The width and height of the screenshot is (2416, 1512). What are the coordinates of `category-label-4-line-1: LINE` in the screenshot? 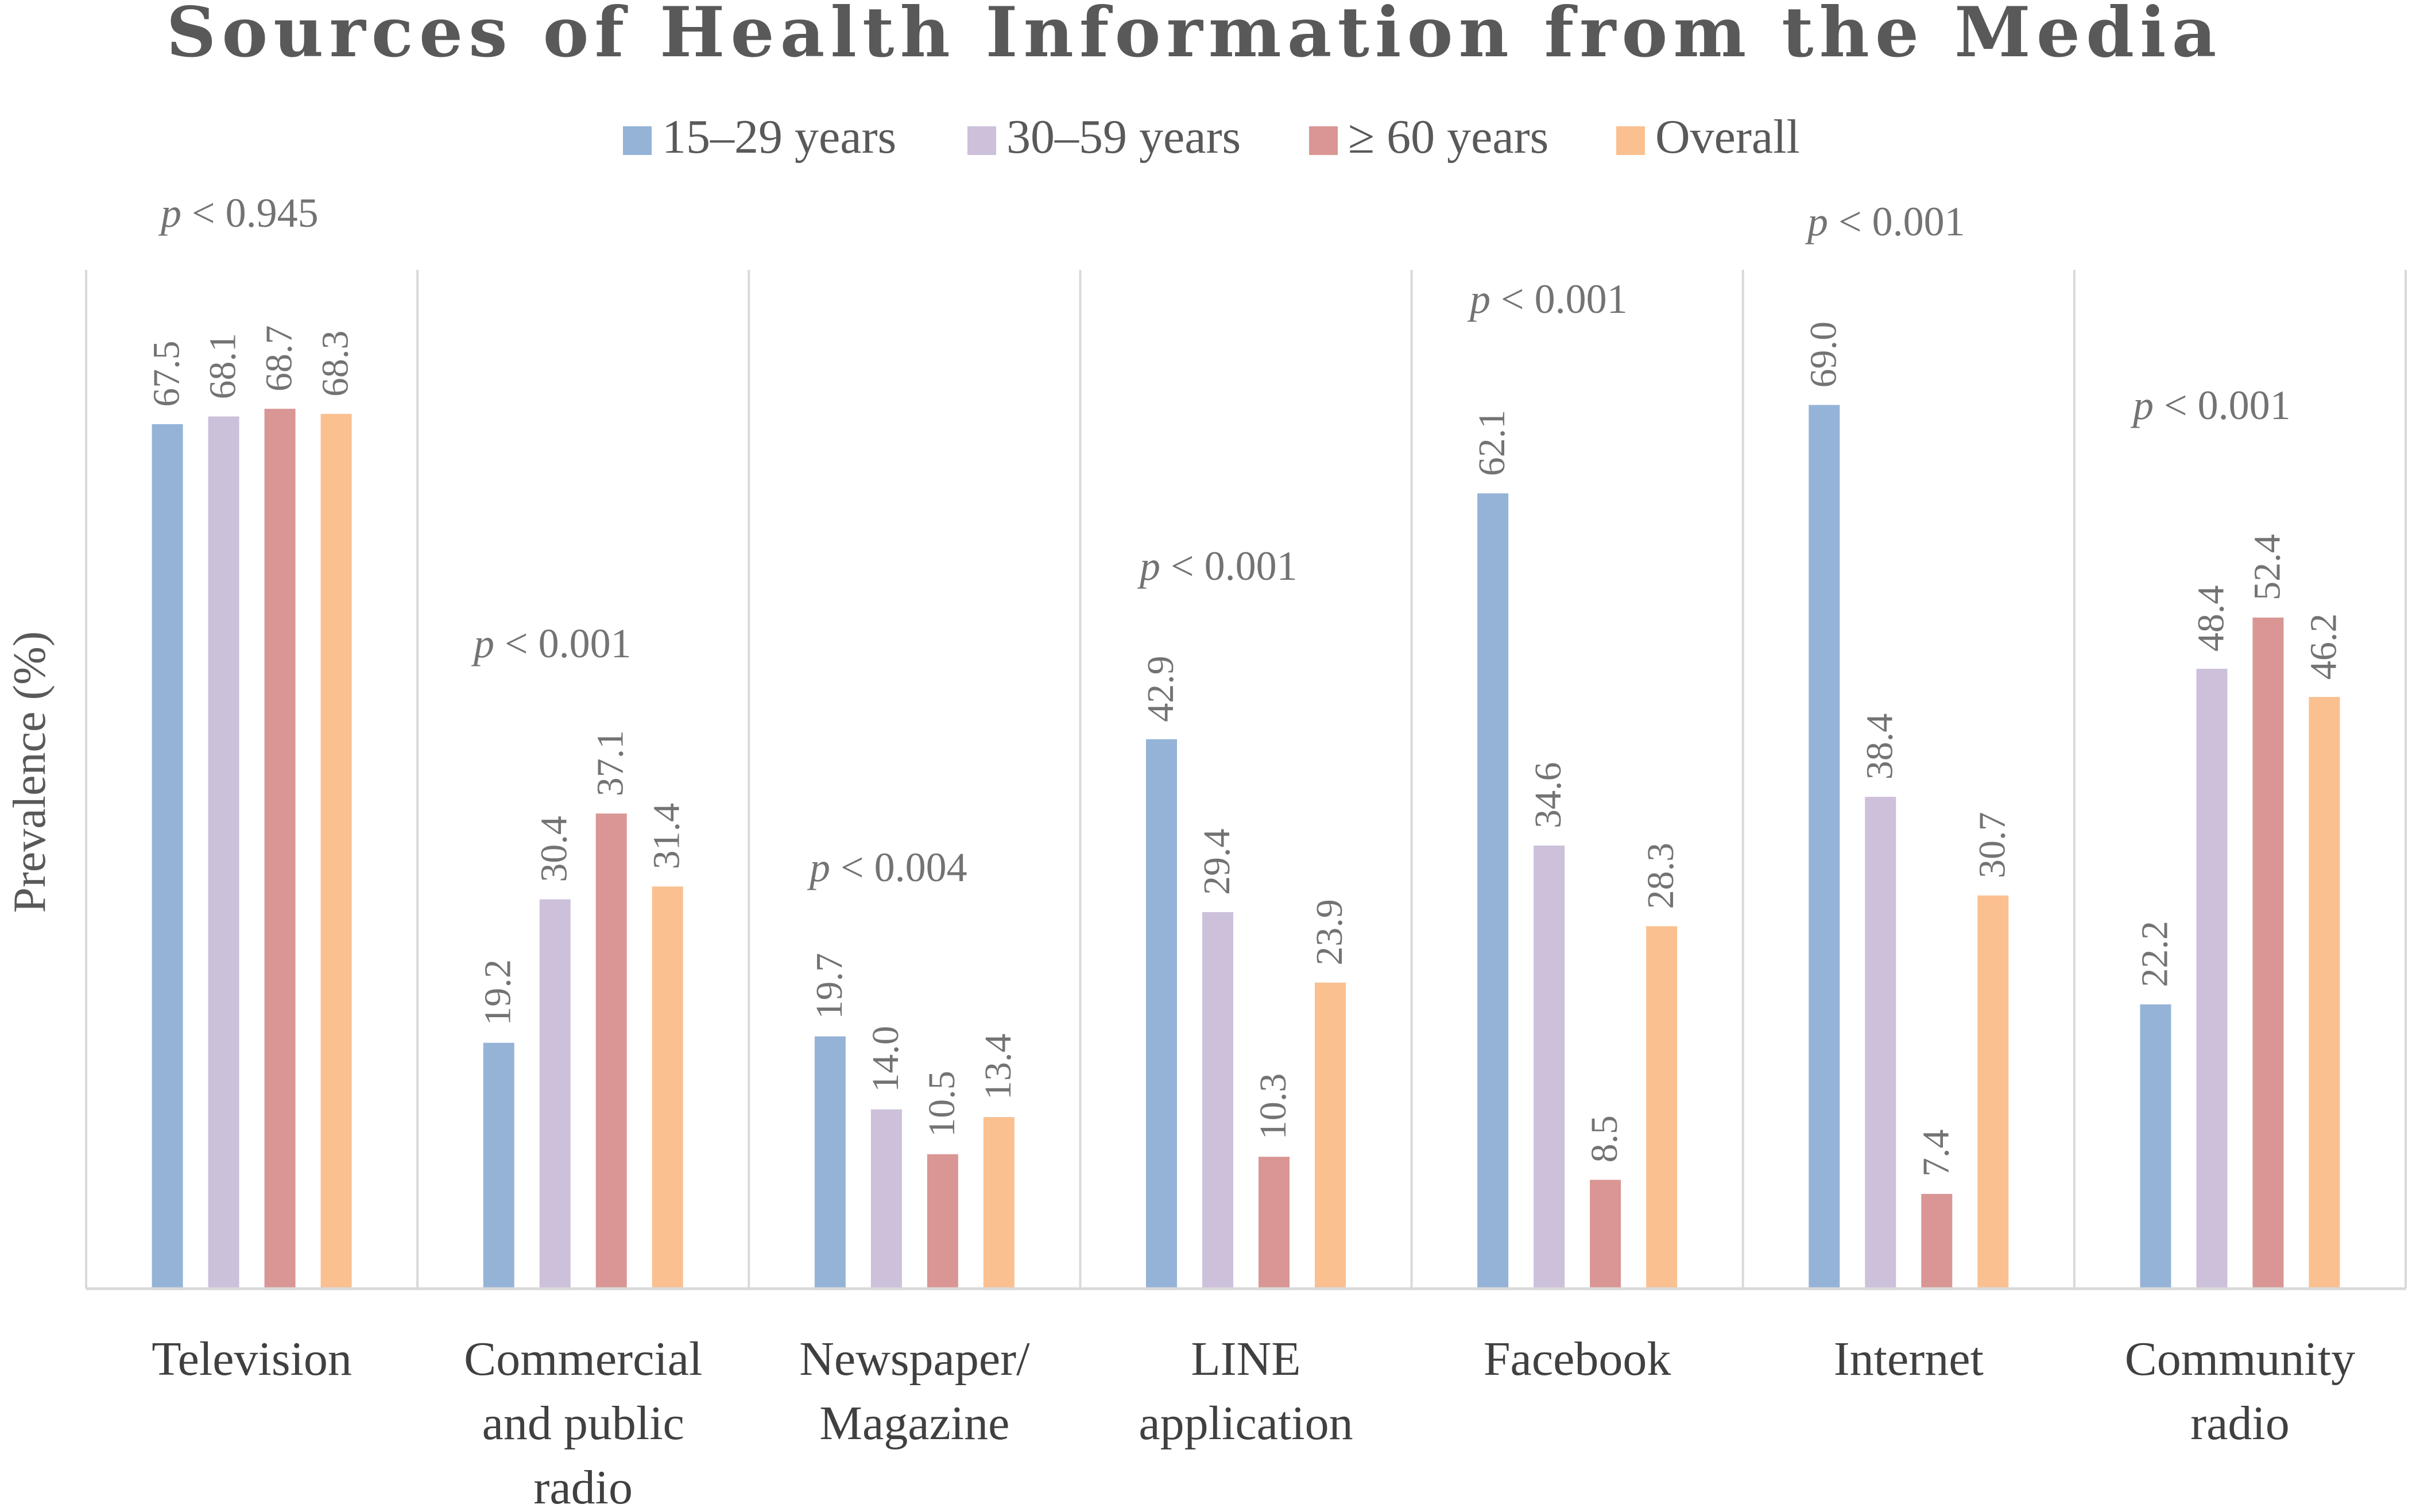 It's located at (1245, 1359).